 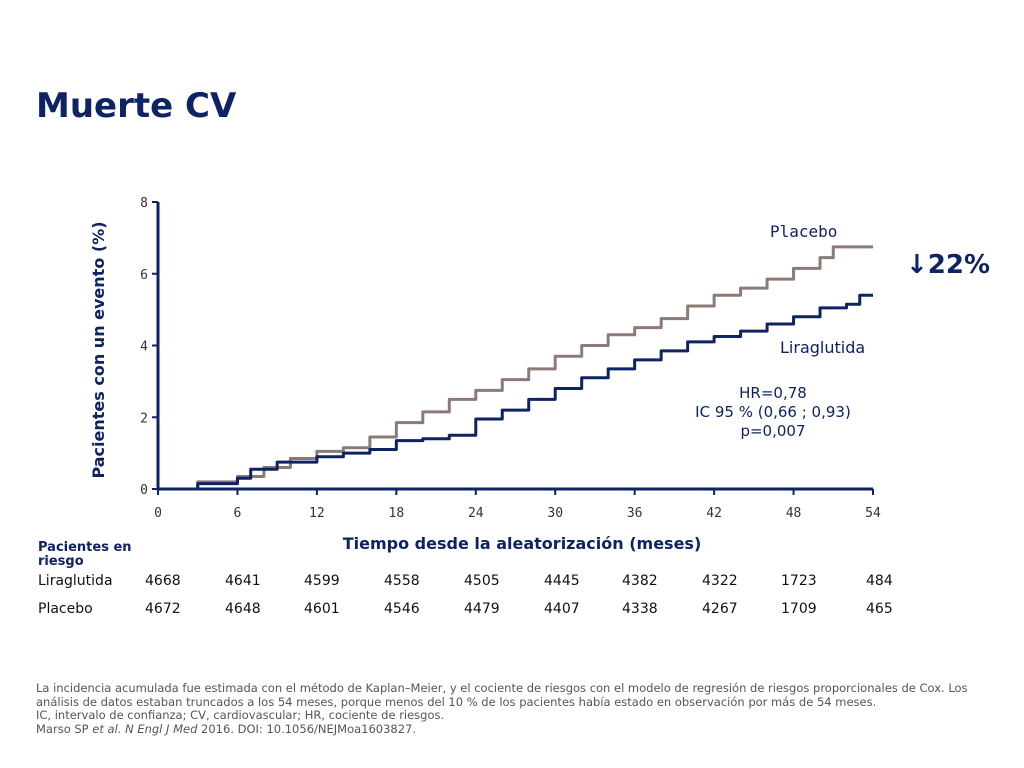 I want to click on risk-cell: 4558, so click(x=402, y=581).